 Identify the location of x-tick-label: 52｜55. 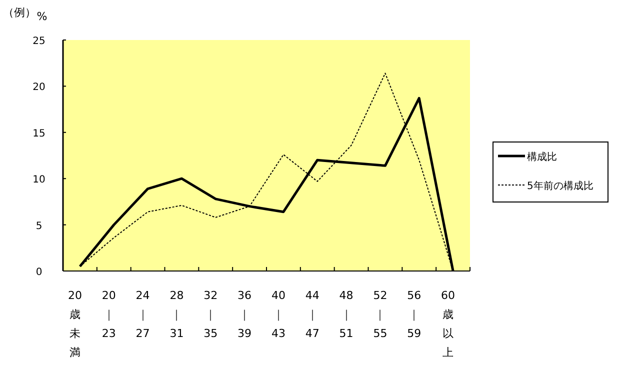
(380, 314).